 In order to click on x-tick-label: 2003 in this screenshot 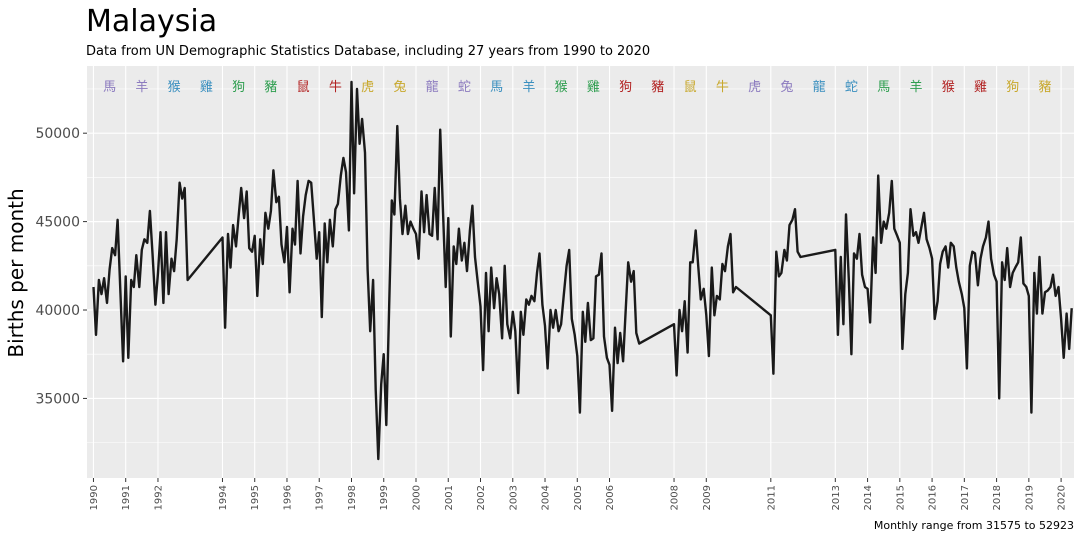, I will do `click(513, 497)`.